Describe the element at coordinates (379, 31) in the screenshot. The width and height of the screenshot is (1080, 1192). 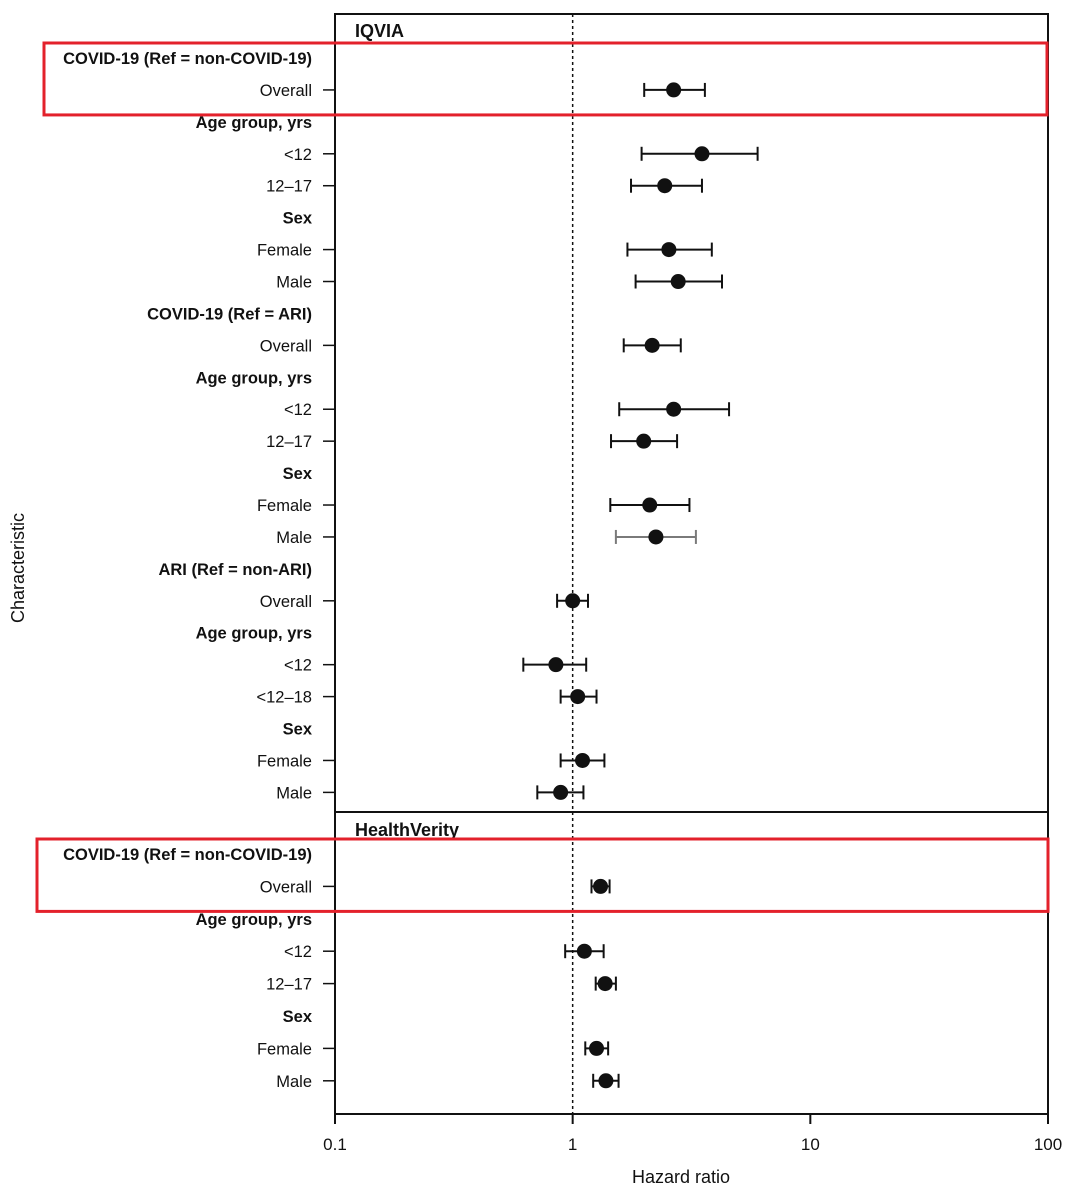
I see `panel-title: IQVIA` at that location.